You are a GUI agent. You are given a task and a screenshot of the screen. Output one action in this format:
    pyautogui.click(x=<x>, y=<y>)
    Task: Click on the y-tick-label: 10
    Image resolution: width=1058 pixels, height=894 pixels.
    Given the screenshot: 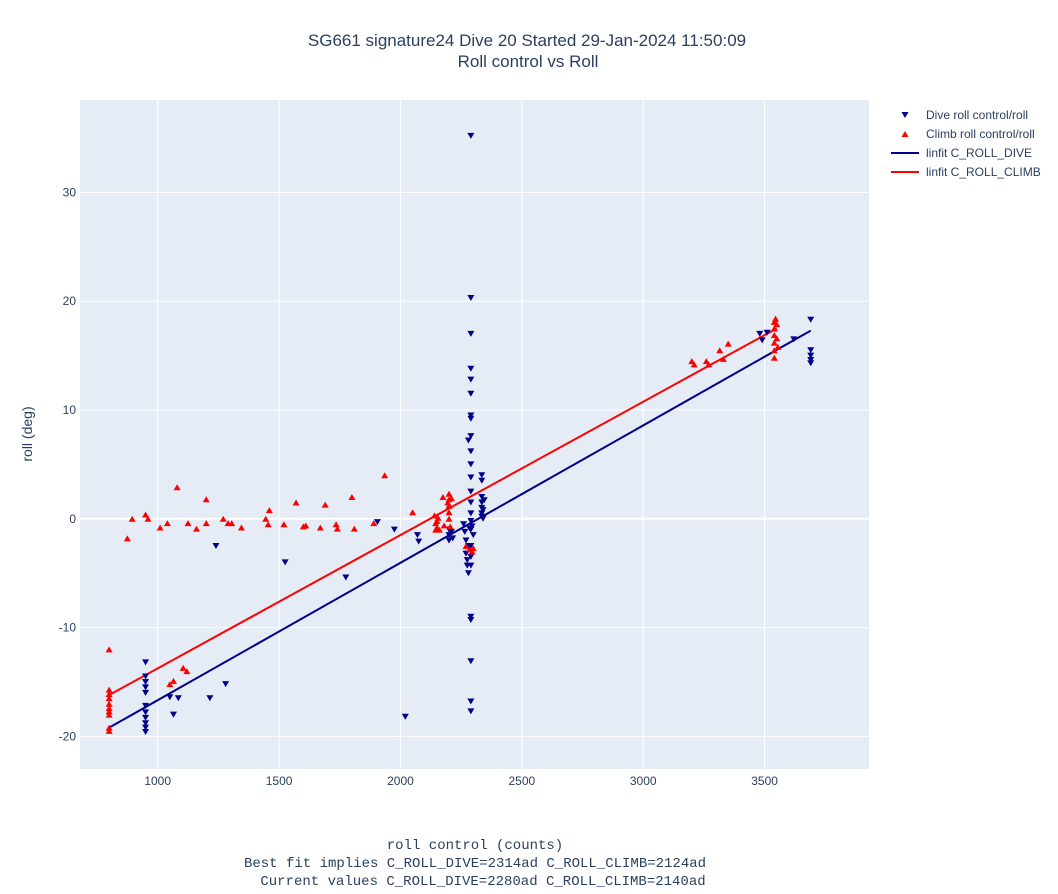 What is the action you would take?
    pyautogui.click(x=70, y=410)
    